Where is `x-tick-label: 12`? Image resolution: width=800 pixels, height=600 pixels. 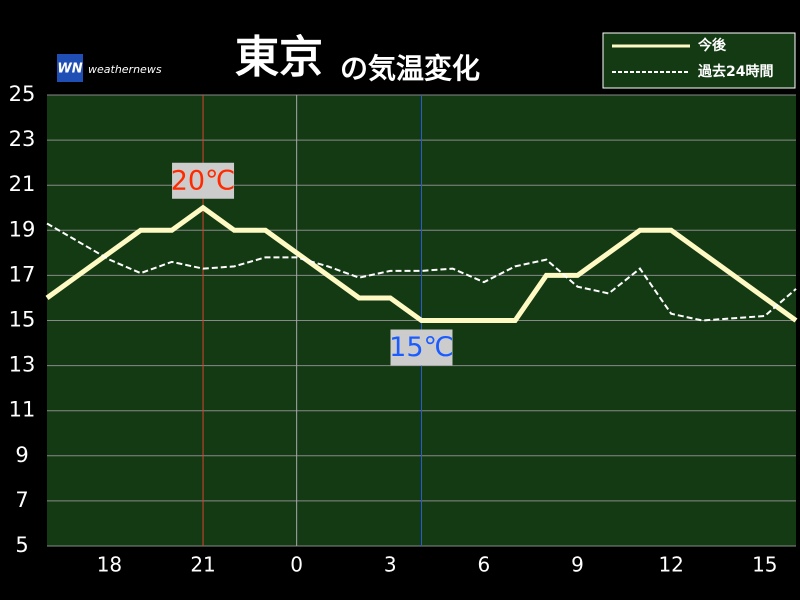 x-tick-label: 12 is located at coordinates (670, 565).